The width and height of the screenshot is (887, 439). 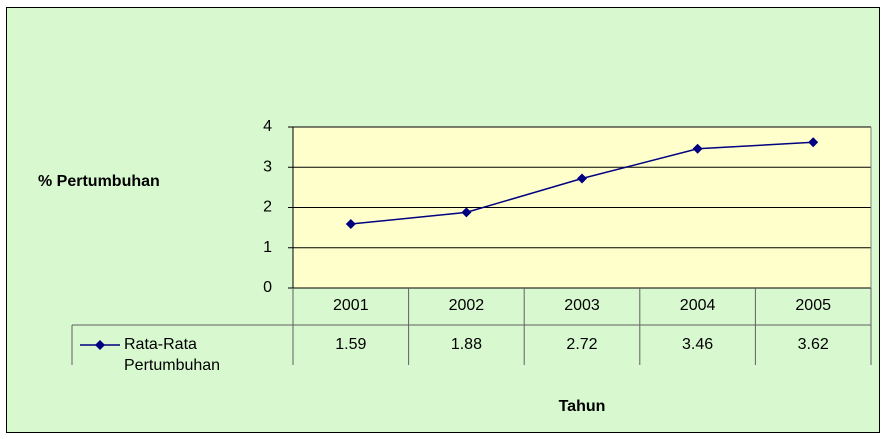 I want to click on x-tick-label: 2005, so click(x=813, y=305).